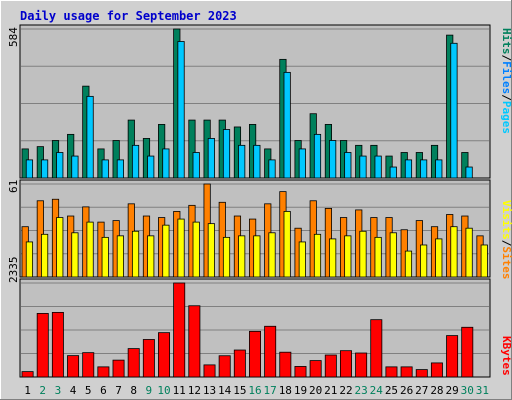 The image size is (512, 400). I want to click on day-label-13: 13, so click(209, 390).